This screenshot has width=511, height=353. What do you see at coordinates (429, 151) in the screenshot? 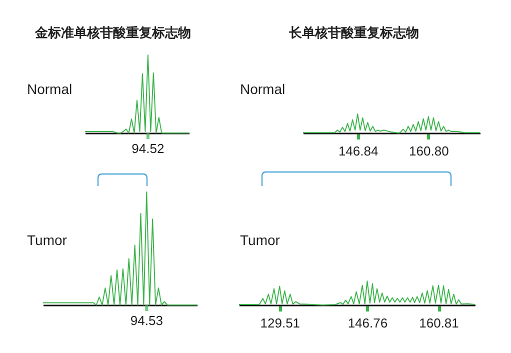
I see `x-tick-label: 160.80` at bounding box center [429, 151].